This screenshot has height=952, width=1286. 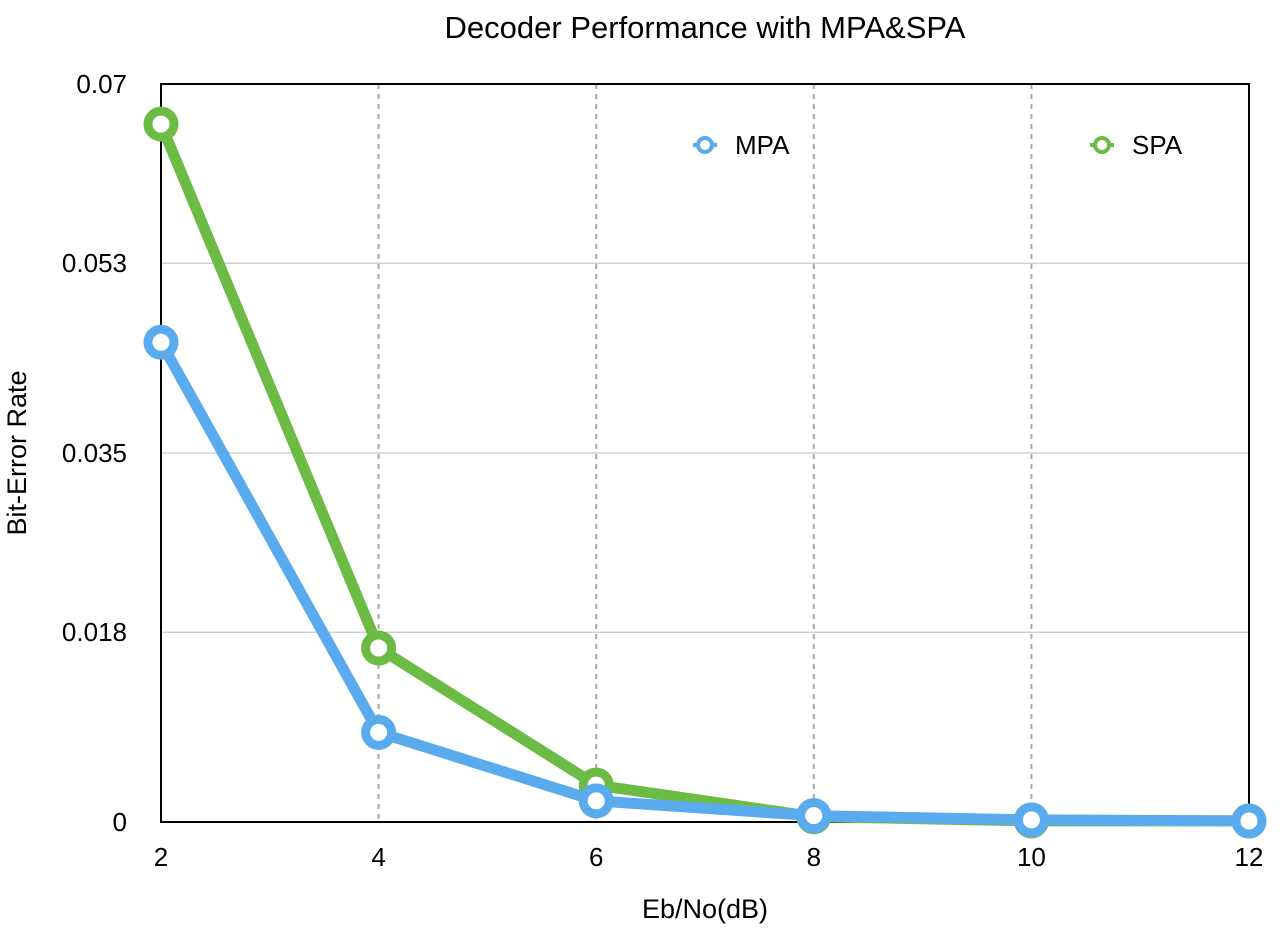 What do you see at coordinates (94, 263) in the screenshot?
I see `y-tick-label: 0.053` at bounding box center [94, 263].